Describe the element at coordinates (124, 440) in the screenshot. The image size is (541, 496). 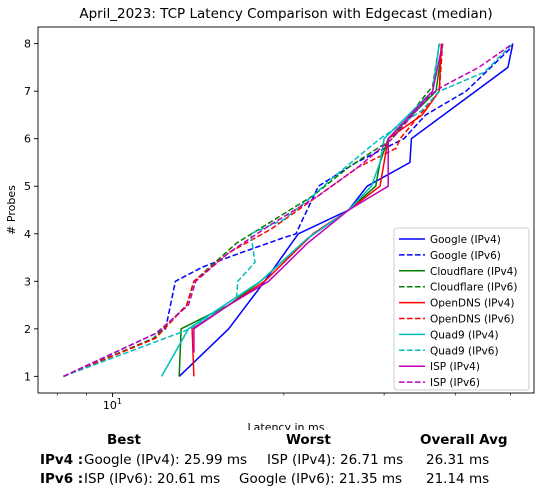
I see `summary-header-best: Best` at that location.